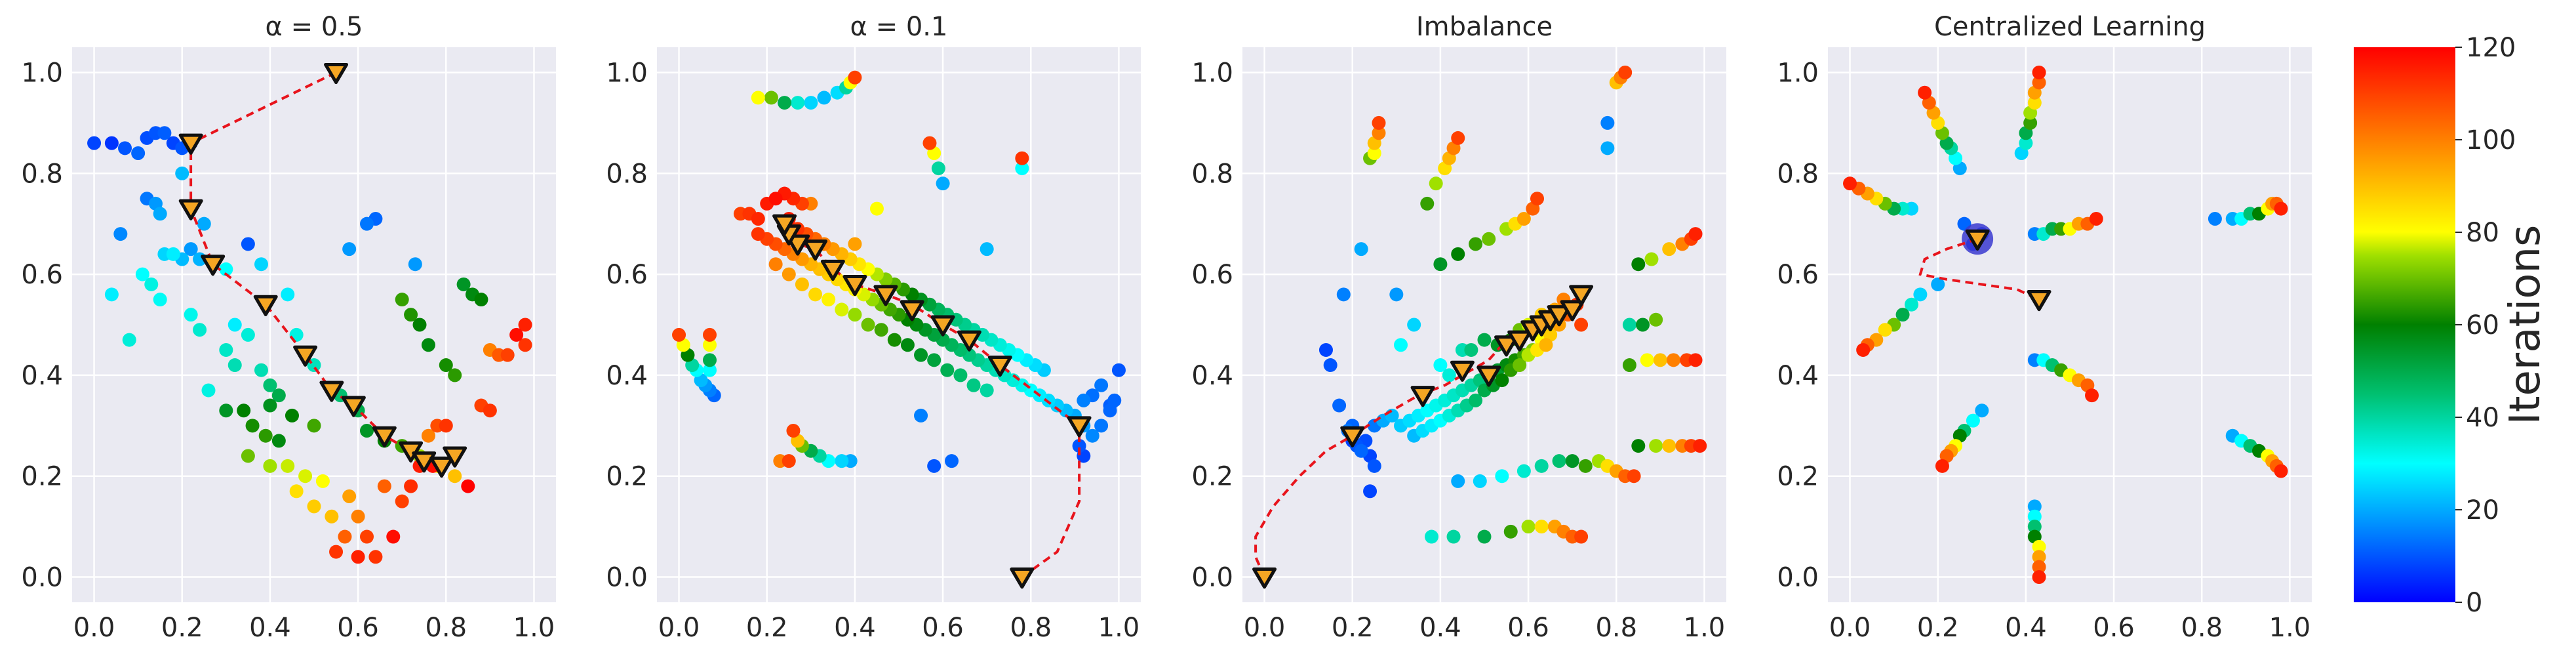  I want to click on x-tick-label: 0.0, so click(94, 628).